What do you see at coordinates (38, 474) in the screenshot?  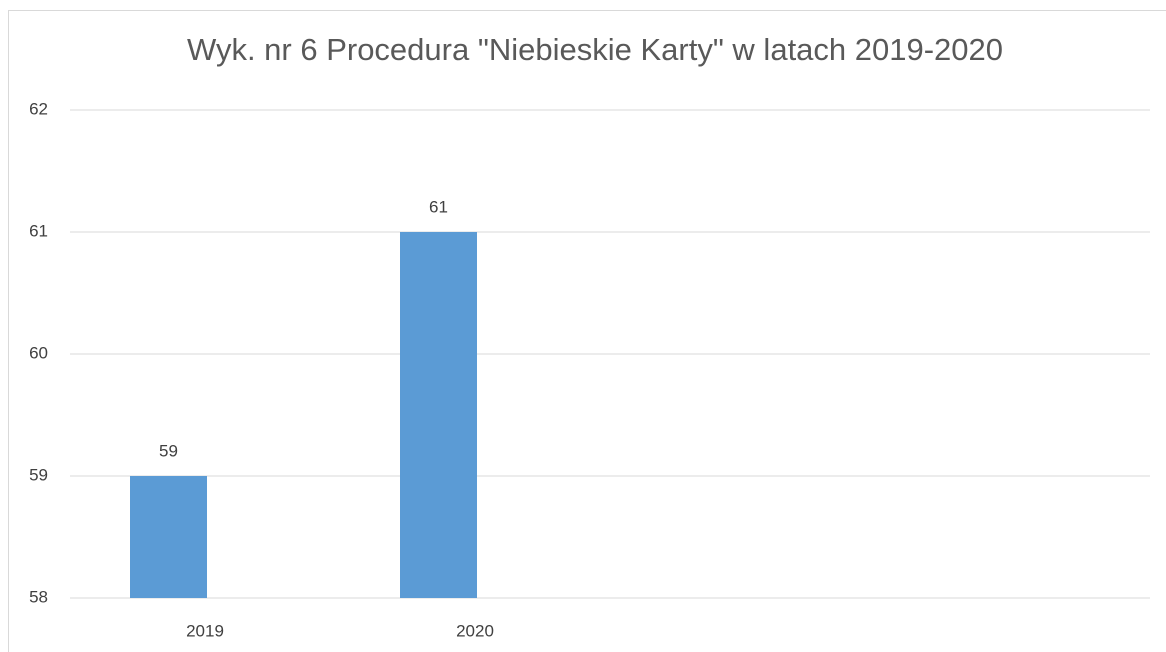 I see `y-tick-label: 59` at bounding box center [38, 474].